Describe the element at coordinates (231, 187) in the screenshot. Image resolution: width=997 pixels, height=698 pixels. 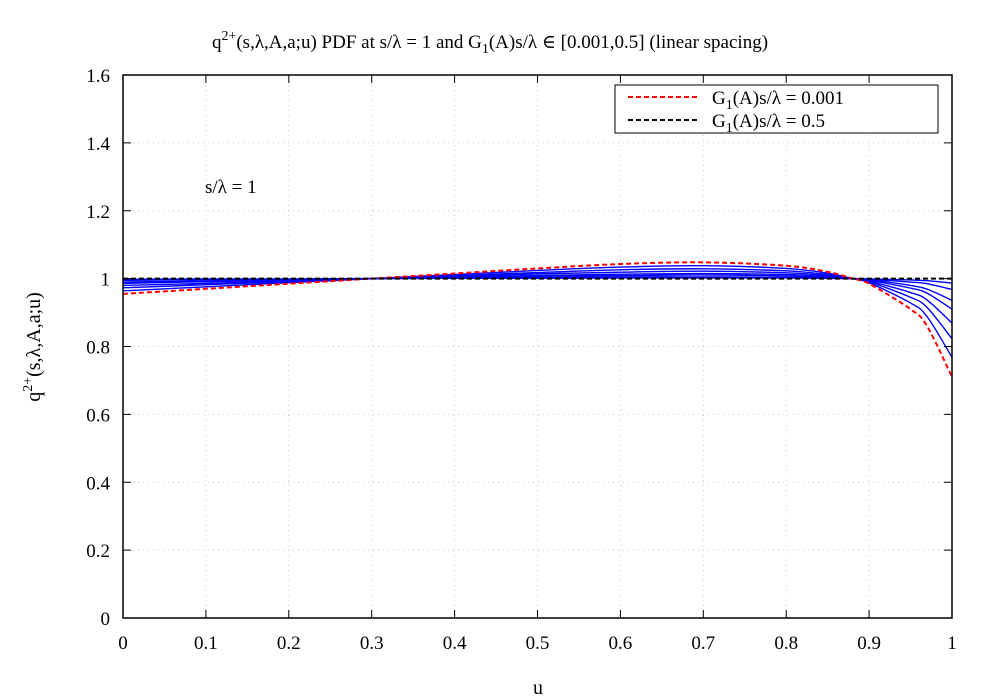
I see `annotation-s-lambda: s/λ = 1` at that location.